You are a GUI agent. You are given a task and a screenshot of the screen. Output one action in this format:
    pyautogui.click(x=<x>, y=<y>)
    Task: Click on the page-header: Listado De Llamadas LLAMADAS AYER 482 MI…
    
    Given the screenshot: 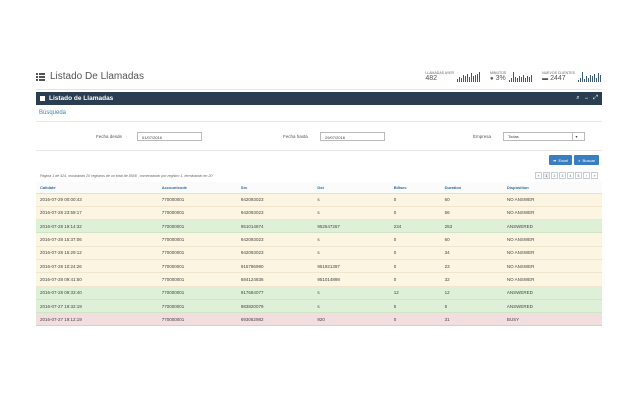 What is the action you would take?
    pyautogui.click(x=319, y=77)
    